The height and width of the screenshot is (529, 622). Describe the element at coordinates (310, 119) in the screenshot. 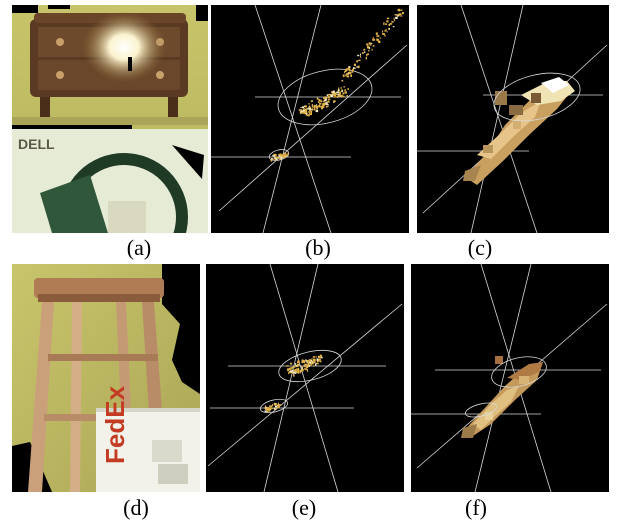

I see `panel-b-point-cloud` at that location.